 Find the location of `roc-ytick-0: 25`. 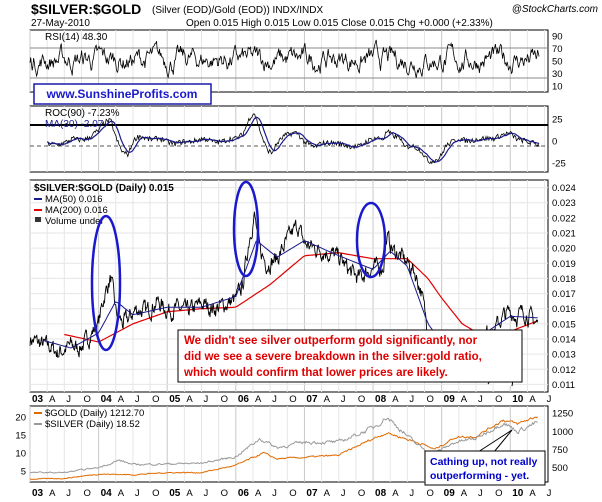

roc-ytick-0: 25 is located at coordinates (557, 120).